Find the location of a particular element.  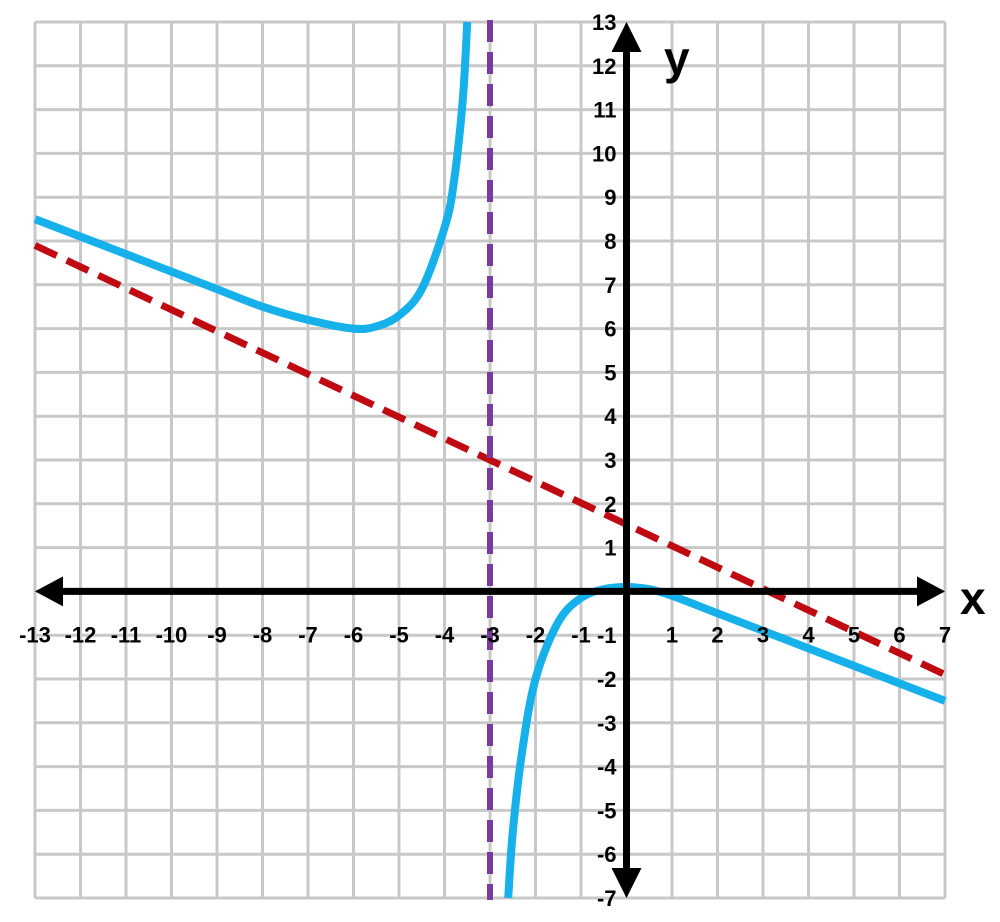

x-tick-label: -1 is located at coordinates (581, 634).